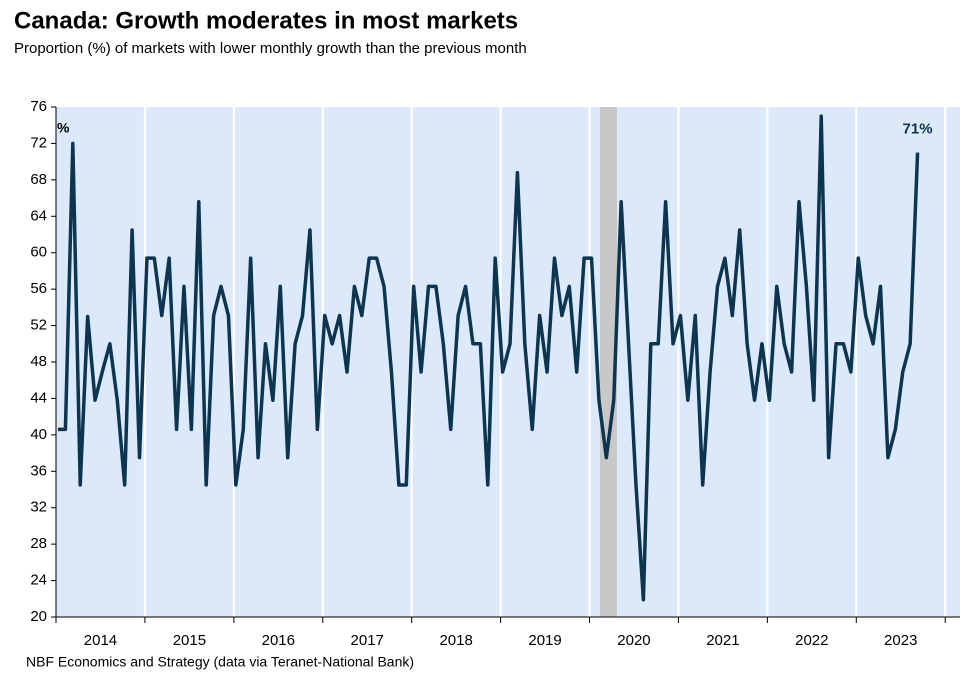 The width and height of the screenshot is (980, 695). I want to click on y-tick-label: 68, so click(38, 179).